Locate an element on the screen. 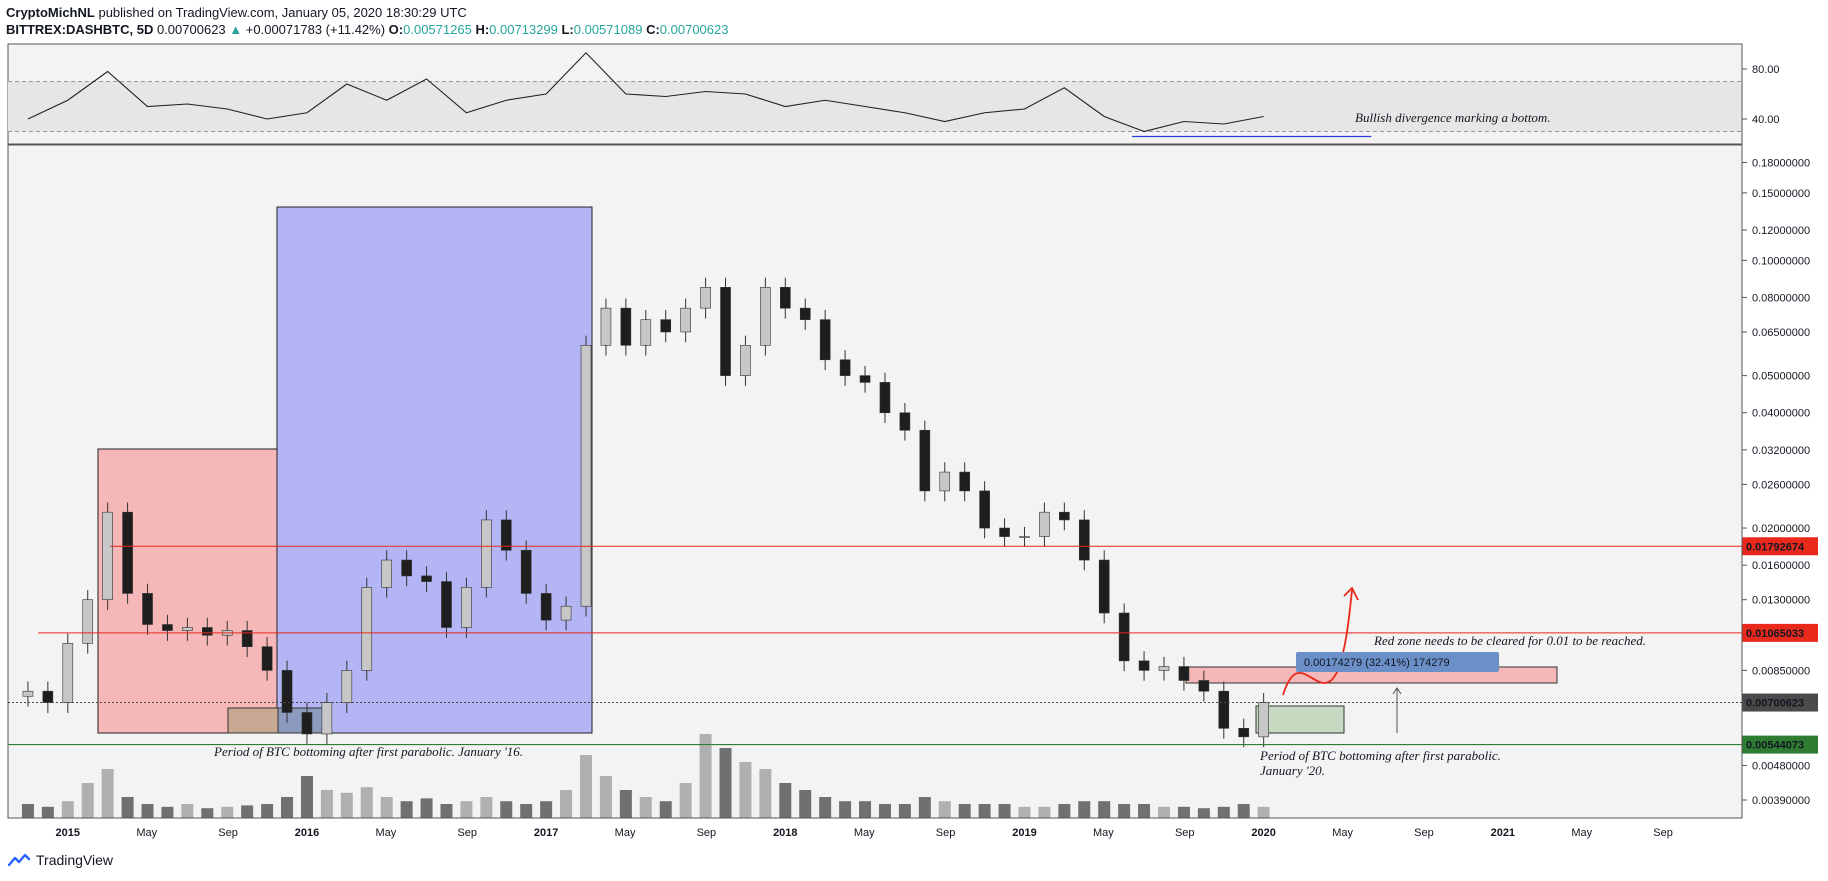 Image resolution: width=1828 pixels, height=881 pixels. author-name: CryptoMichNL is located at coordinates (50, 12).